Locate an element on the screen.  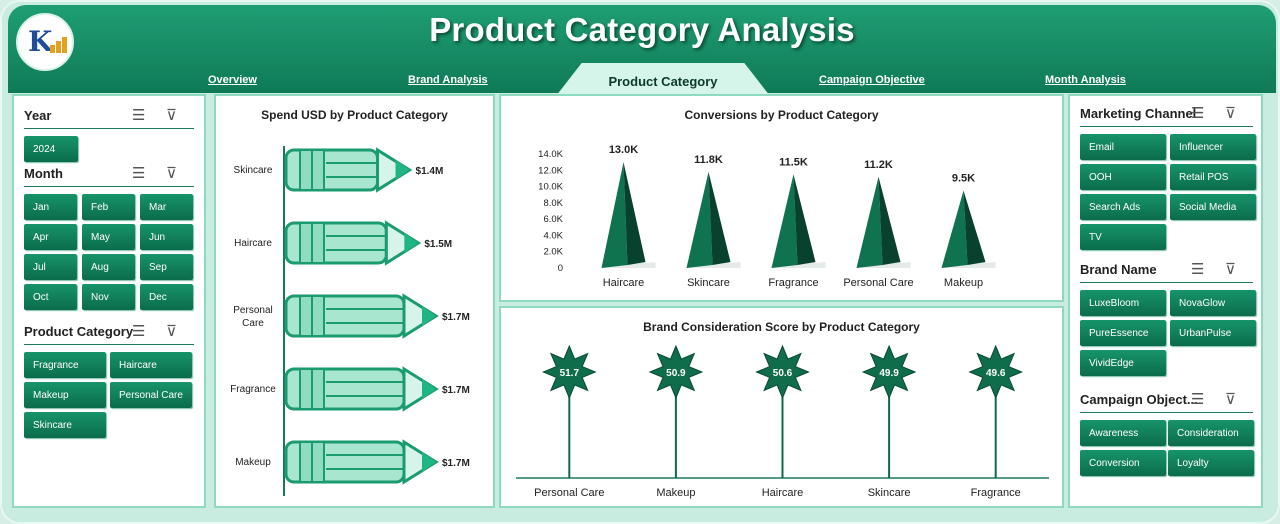
consideration-category-label: Haircare is located at coordinates (783, 493).